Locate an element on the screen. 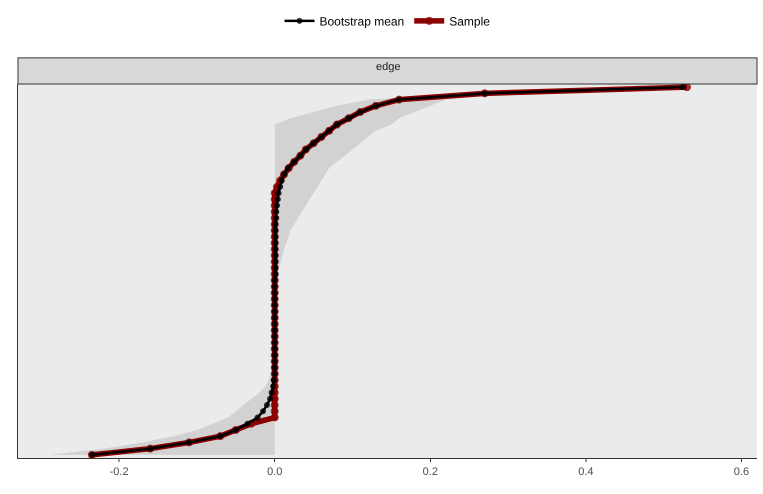 The width and height of the screenshot is (763, 494). x-tick-label: -0.2 is located at coordinates (119, 472).